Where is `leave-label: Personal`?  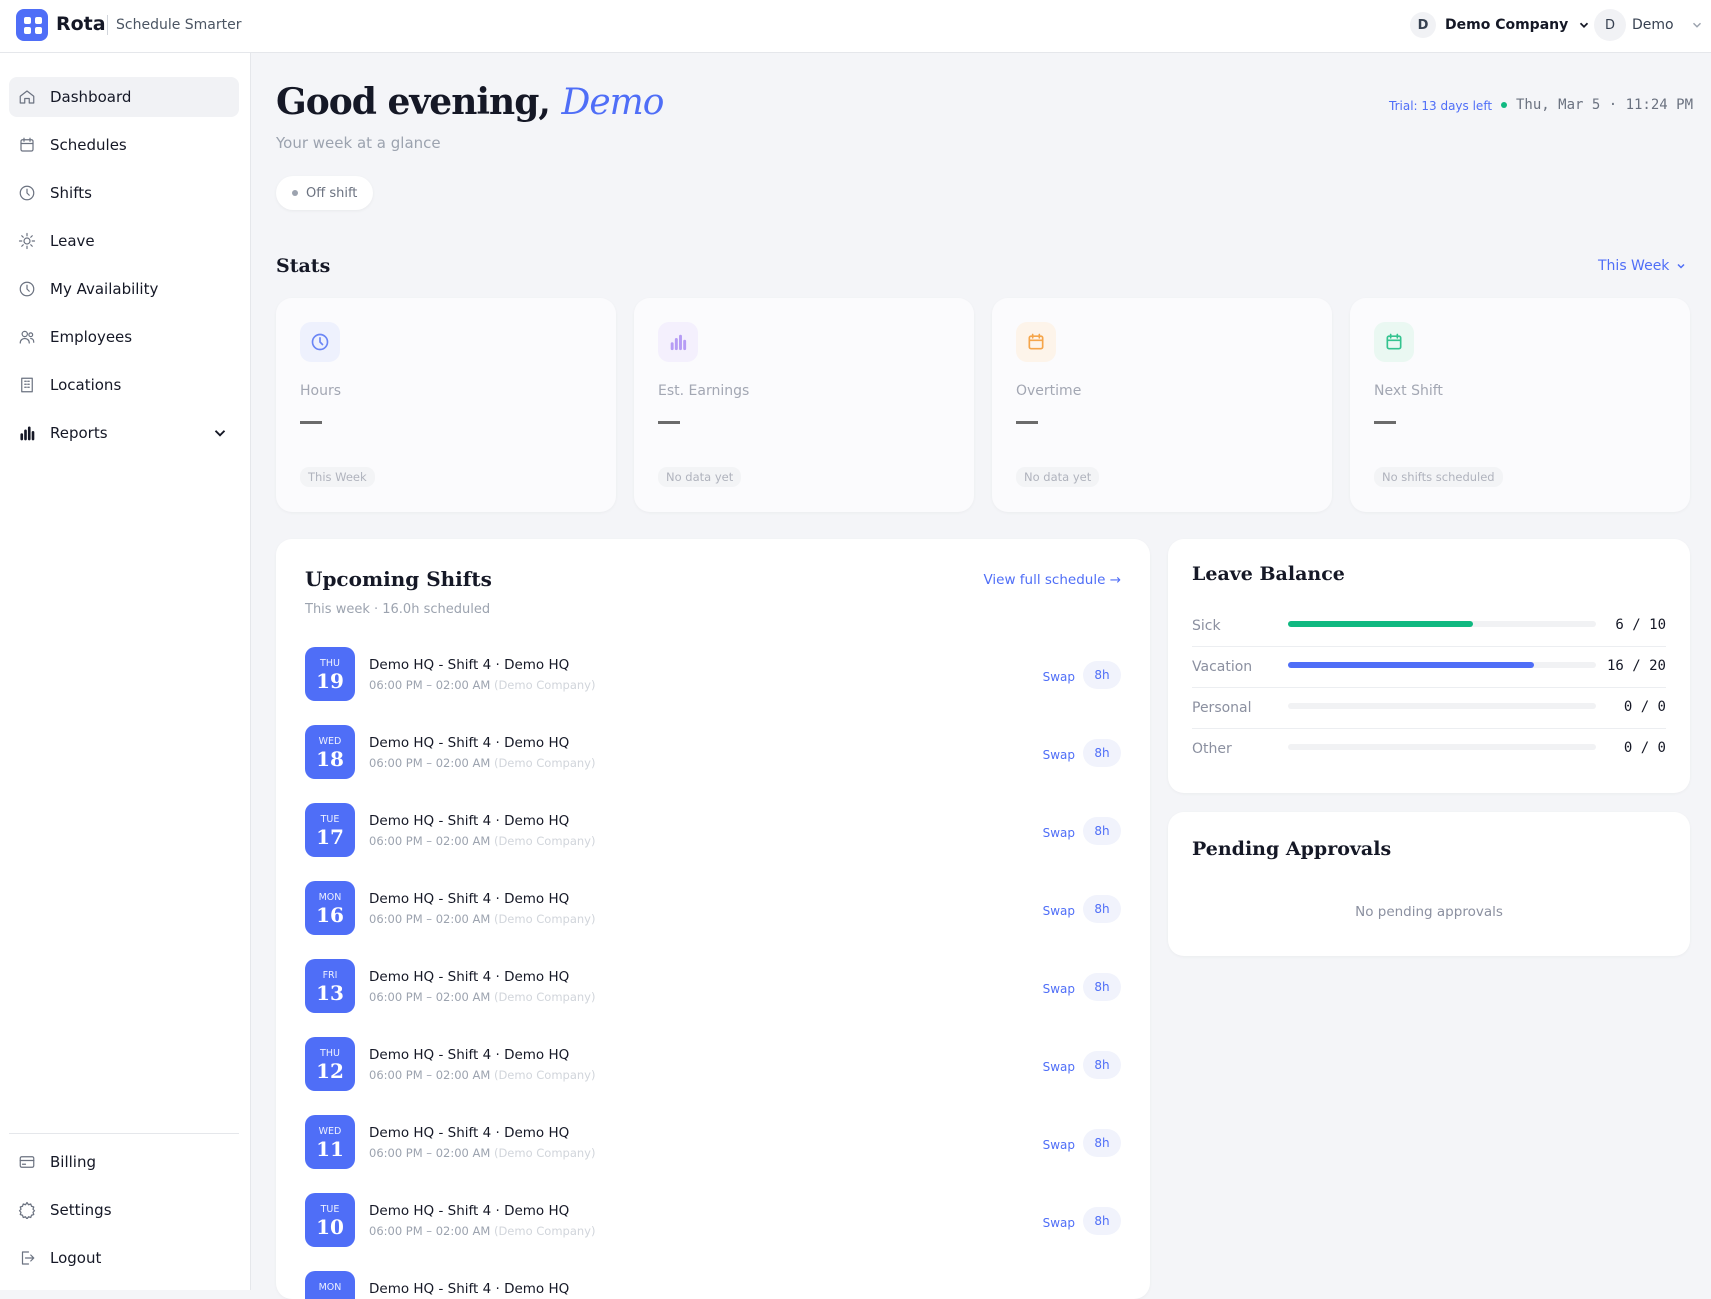 leave-label: Personal is located at coordinates (1222, 708).